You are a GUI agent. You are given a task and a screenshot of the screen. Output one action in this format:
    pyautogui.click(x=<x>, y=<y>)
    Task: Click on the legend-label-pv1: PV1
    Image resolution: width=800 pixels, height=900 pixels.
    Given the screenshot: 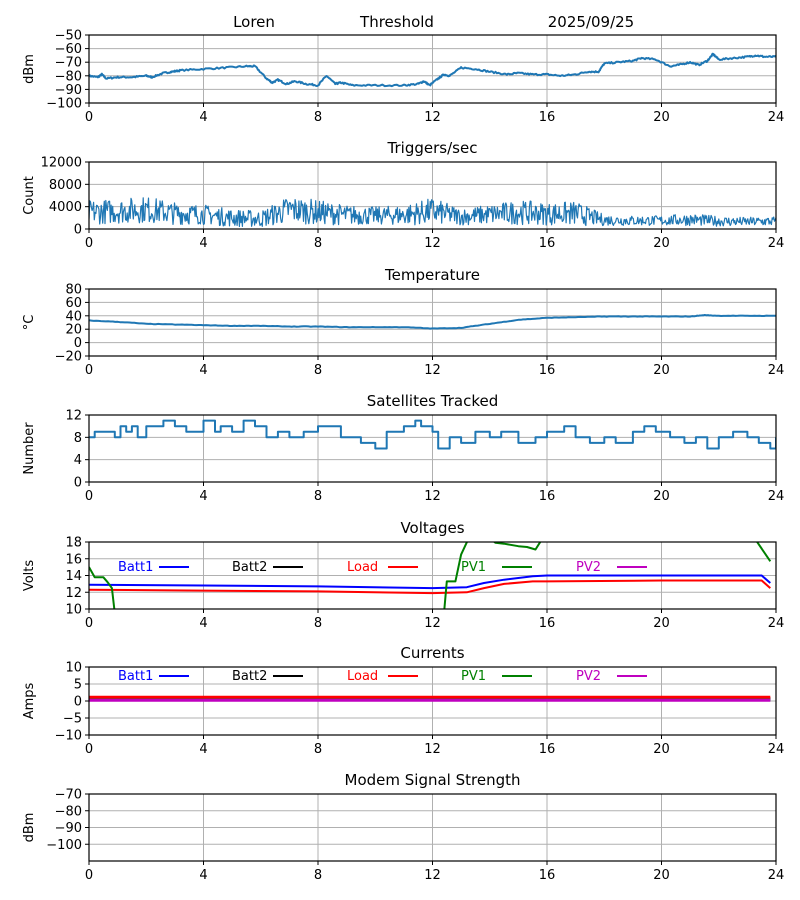 What is the action you would take?
    pyautogui.click(x=473, y=567)
    